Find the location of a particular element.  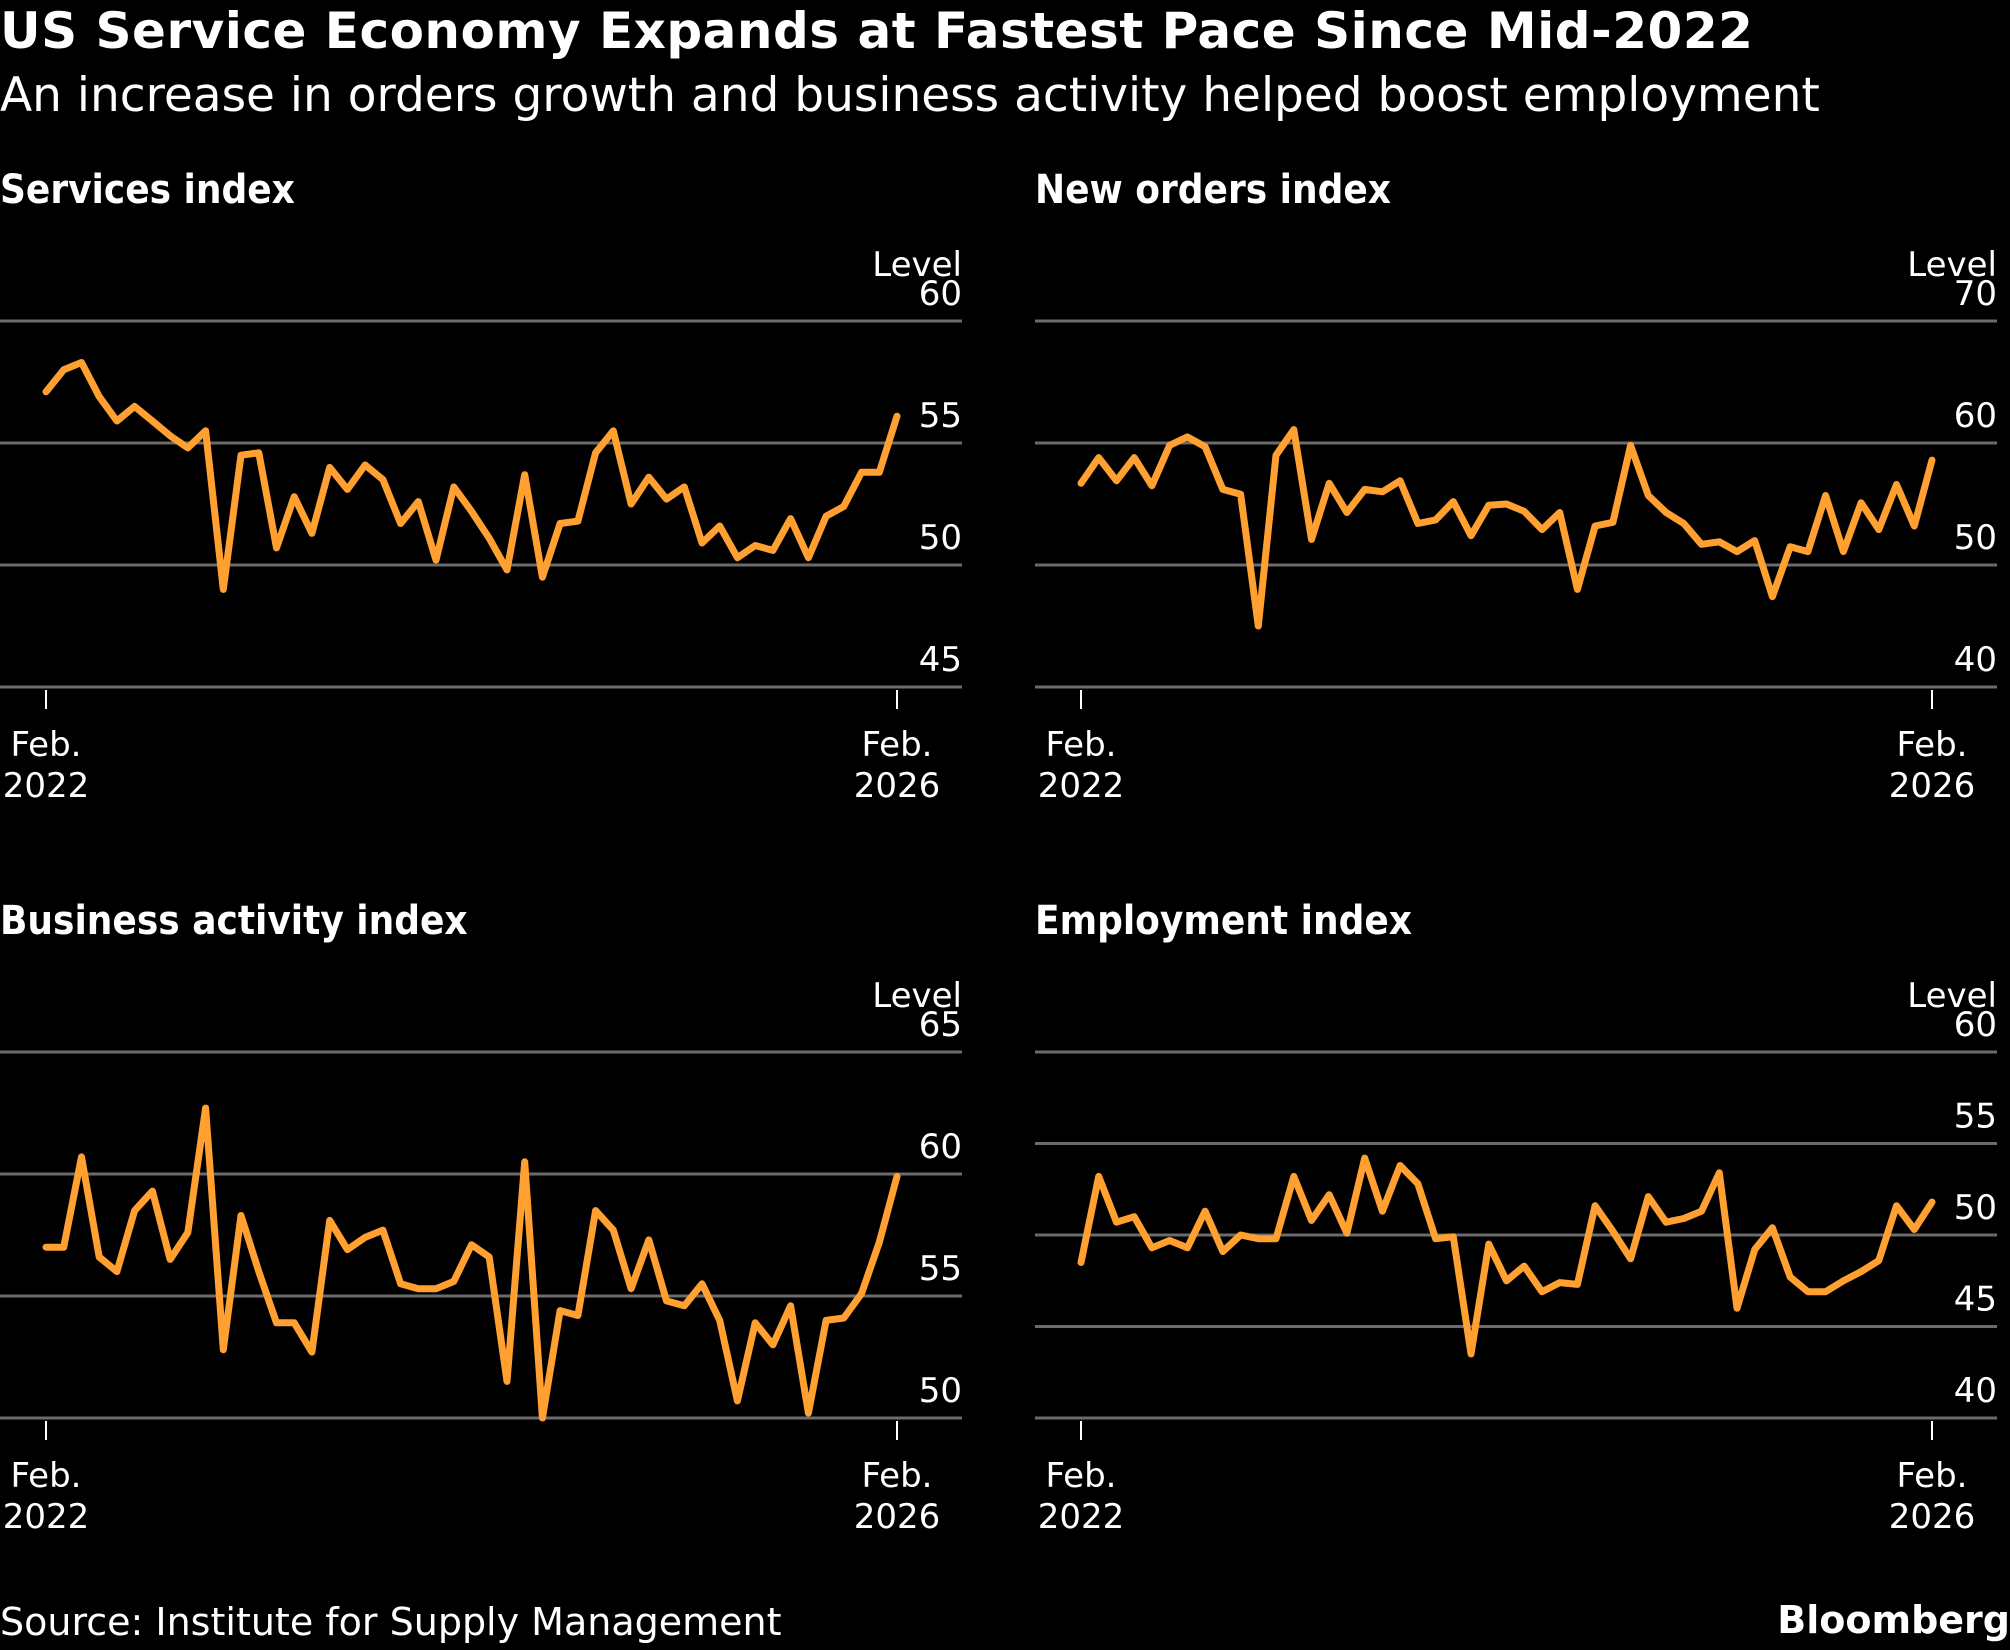

panel-title: New orders index is located at coordinates (1213, 190).